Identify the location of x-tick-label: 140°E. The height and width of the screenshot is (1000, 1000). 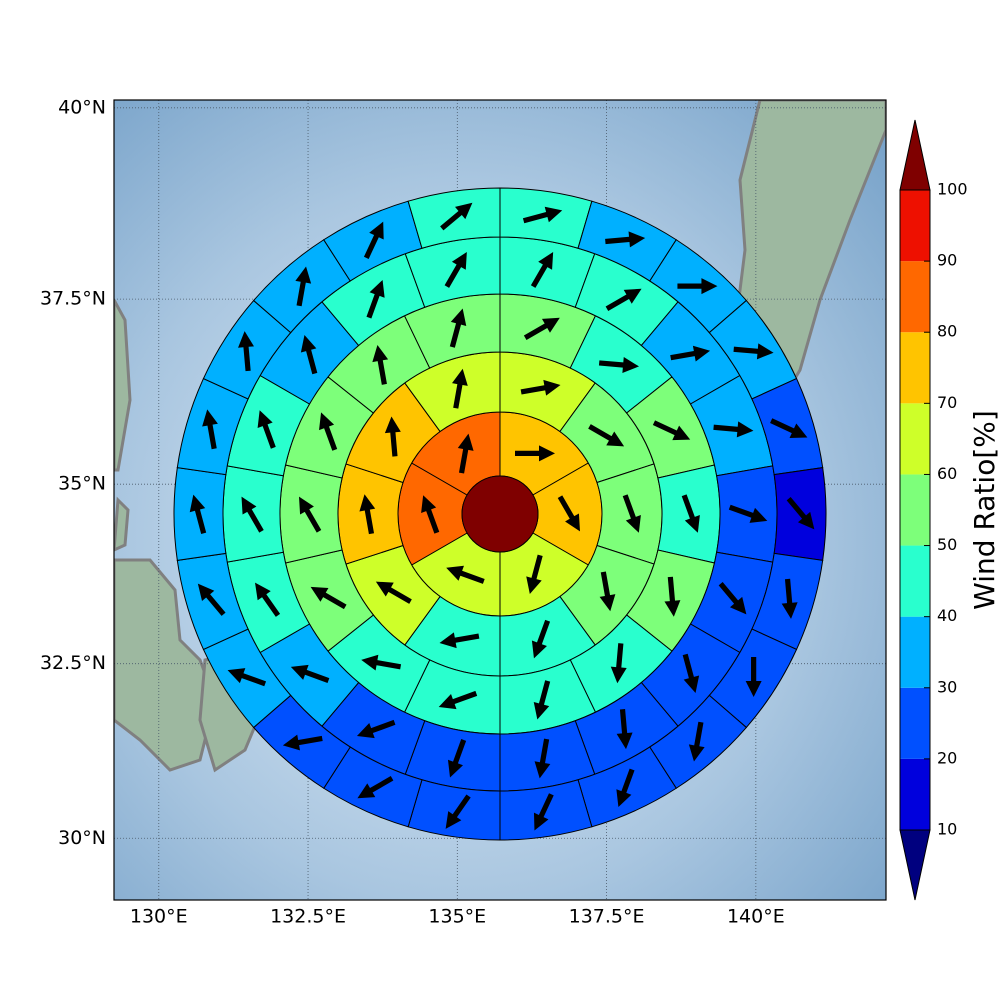
(756, 917).